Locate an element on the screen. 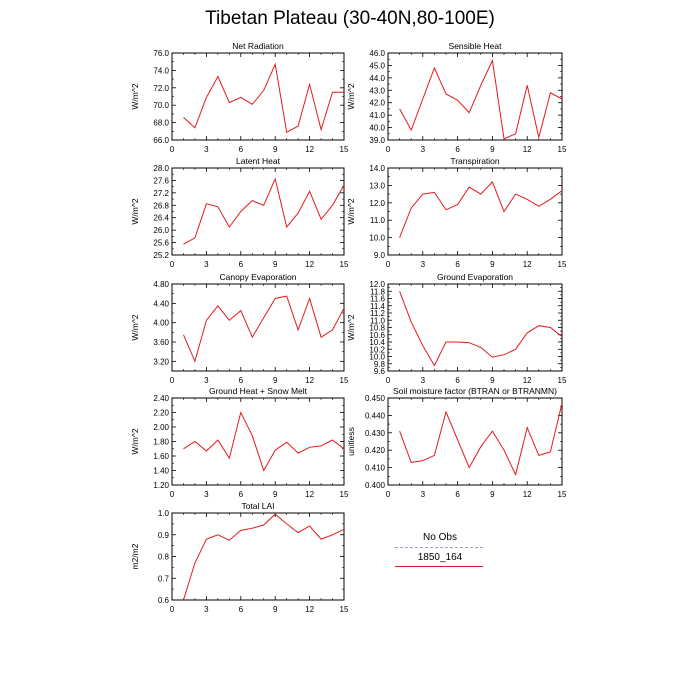  y-tick-label: 10.6 is located at coordinates (377, 335).